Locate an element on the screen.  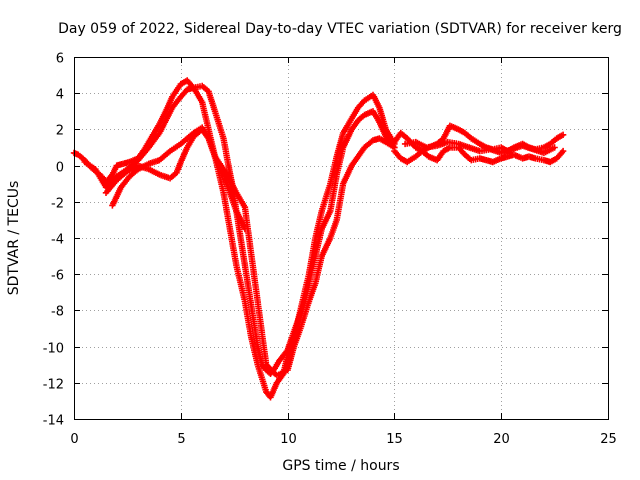
y-tick-label: -6 is located at coordinates (57, 276).